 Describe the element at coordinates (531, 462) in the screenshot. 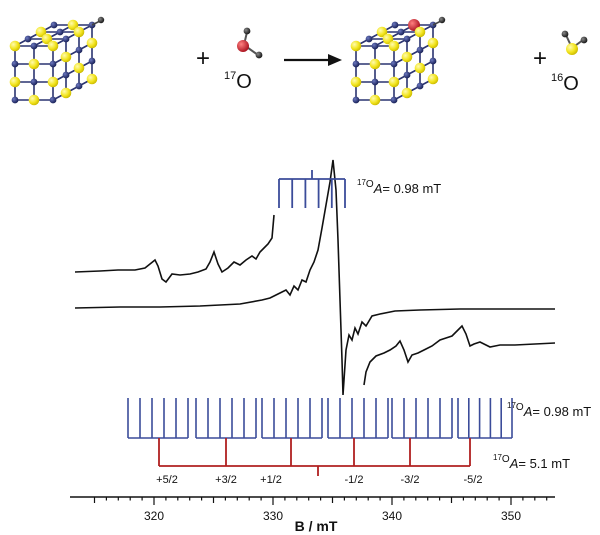

I see `hyperfine-bottom-label: 17OA= 5.1 mT` at that location.